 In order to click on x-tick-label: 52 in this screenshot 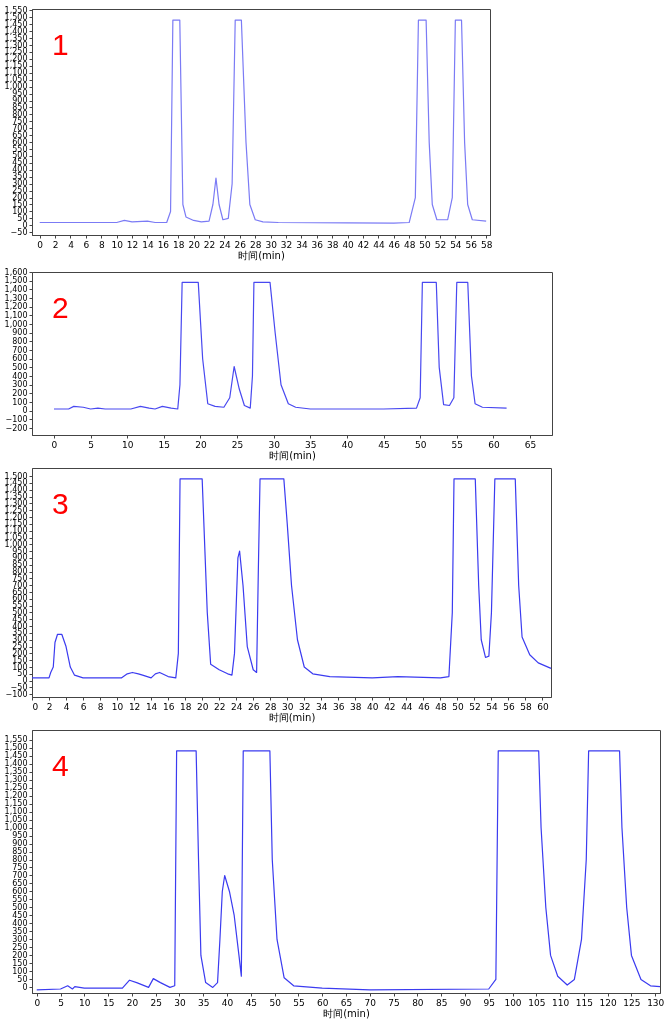, I will do `click(440, 244)`.